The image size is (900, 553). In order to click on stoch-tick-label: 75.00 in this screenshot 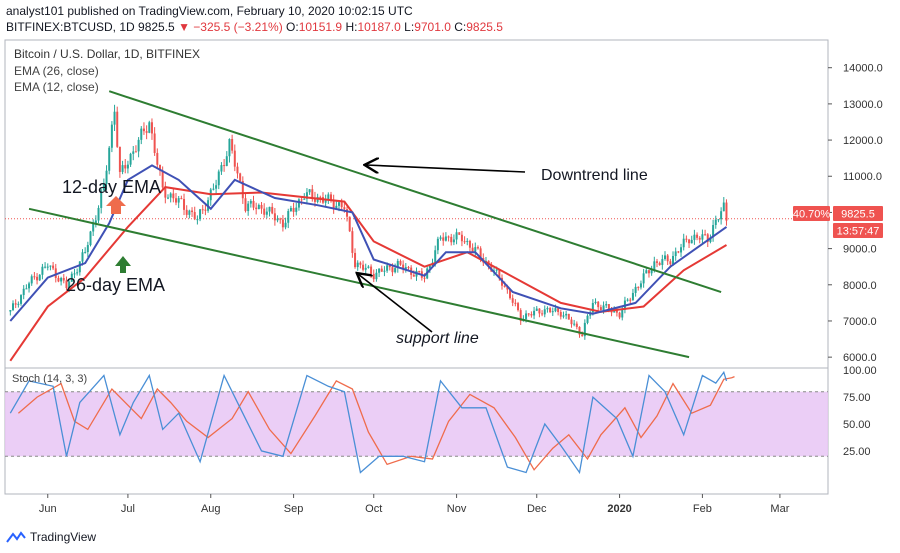, I will do `click(857, 398)`.